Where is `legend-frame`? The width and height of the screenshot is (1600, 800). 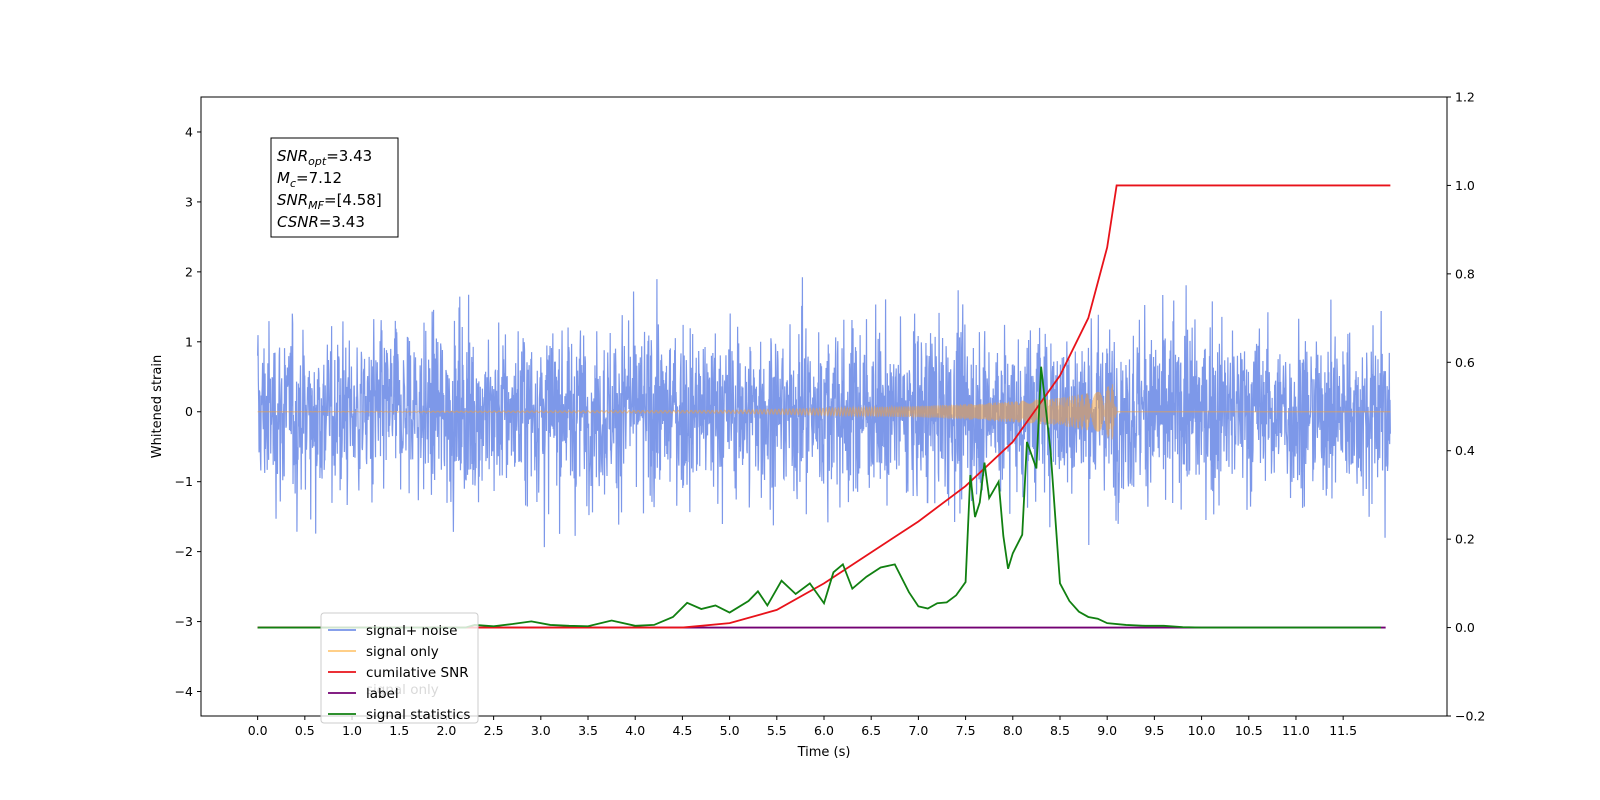 legend-frame is located at coordinates (399, 668).